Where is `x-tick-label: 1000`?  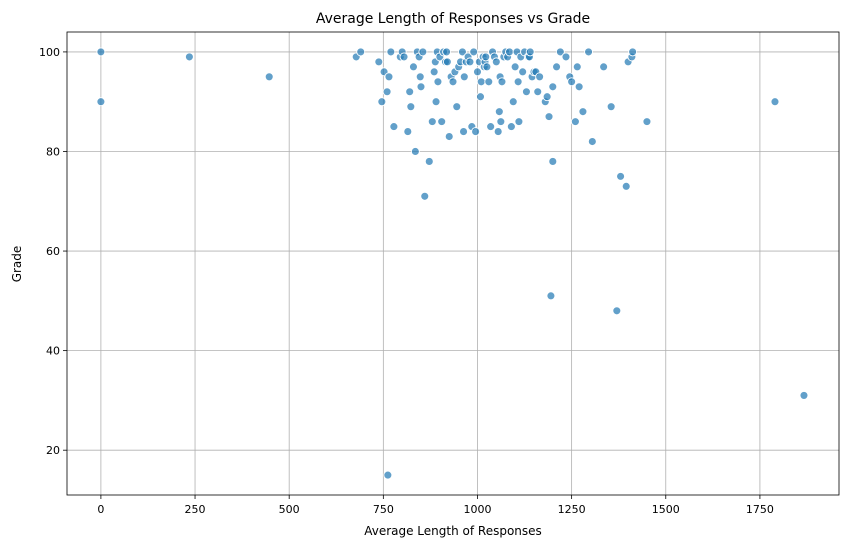 x-tick-label: 1000 is located at coordinates (477, 509).